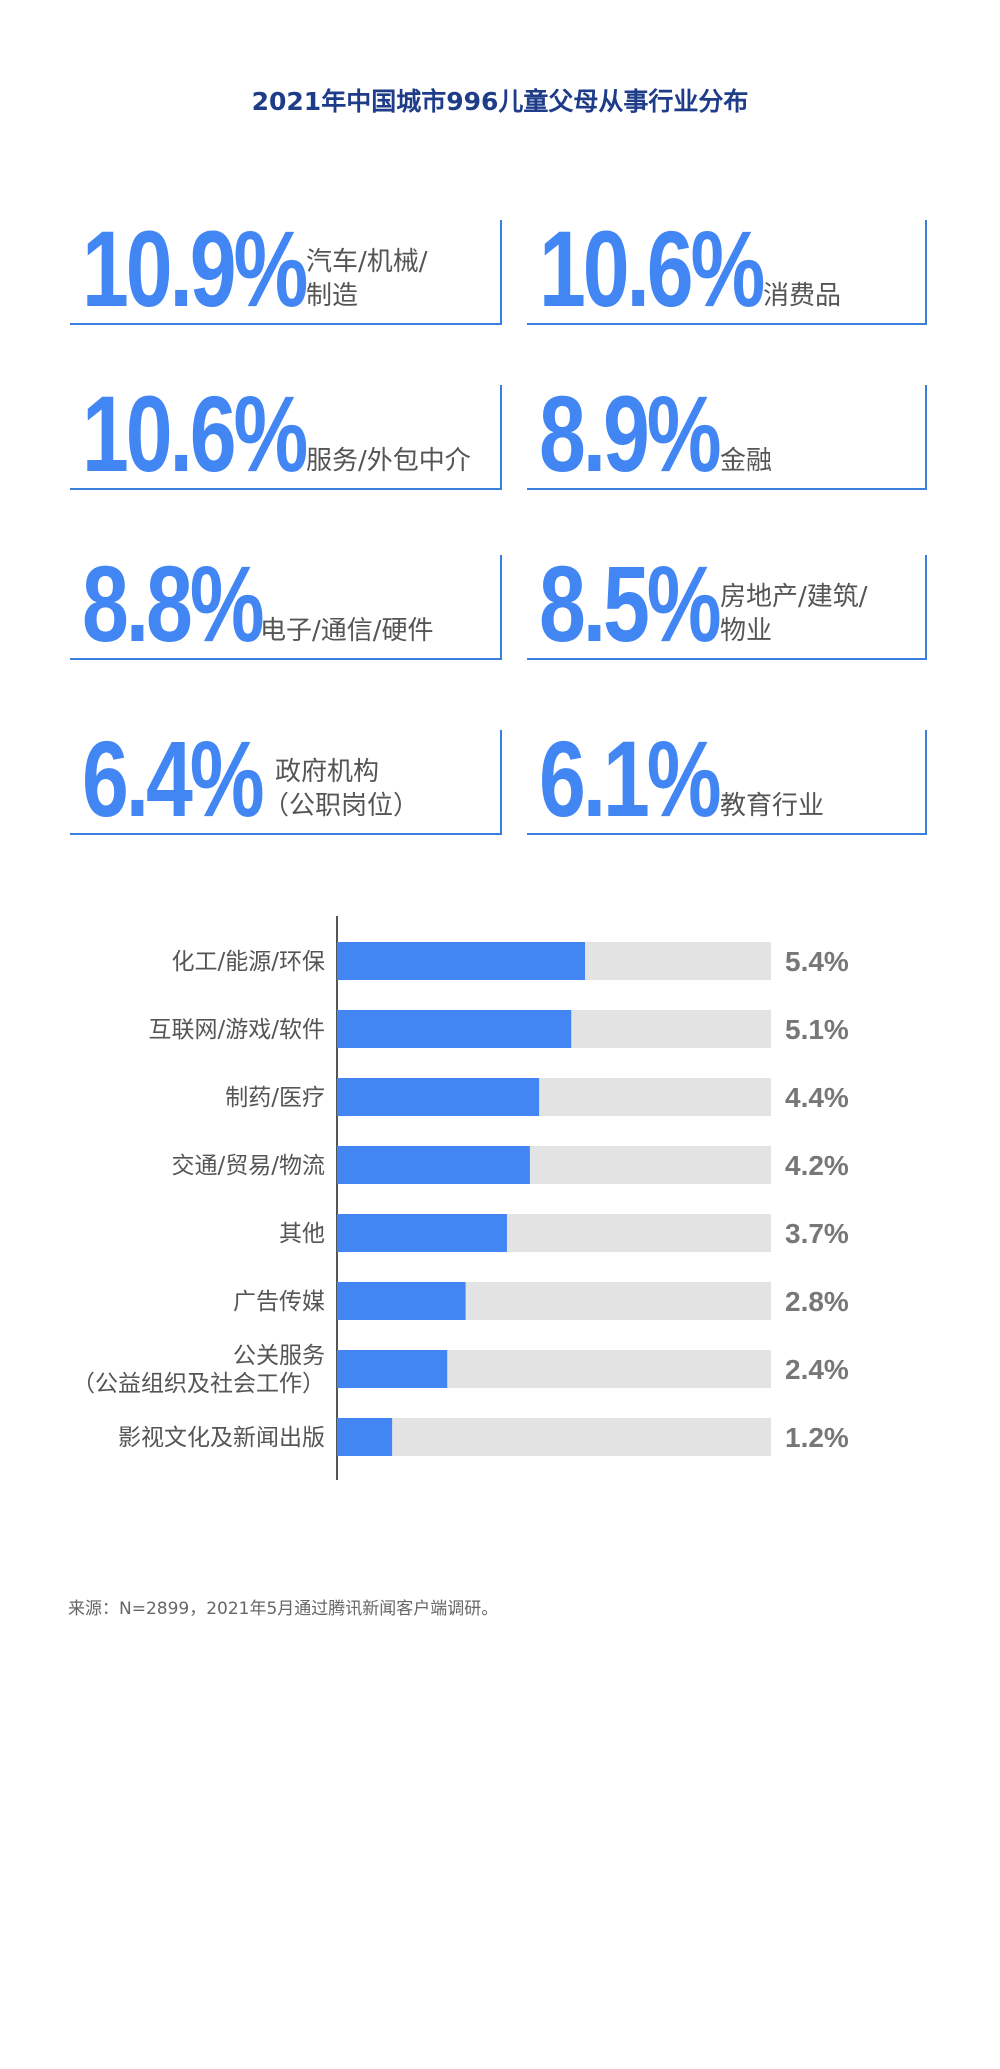 Image resolution: width=1000 pixels, height=2069 pixels. What do you see at coordinates (794, 614) in the screenshot?
I see `stat-label: 房地产/建筑/ 物业` at bounding box center [794, 614].